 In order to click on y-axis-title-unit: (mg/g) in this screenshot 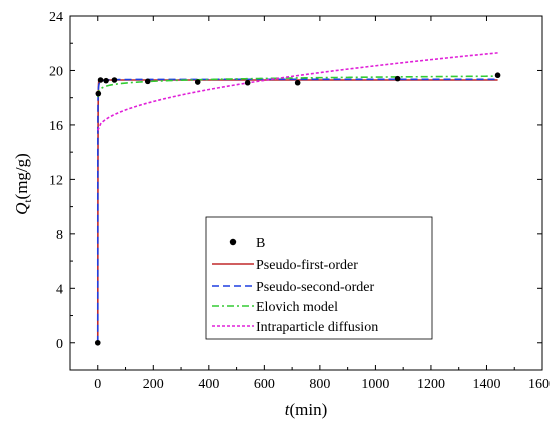, I will do `click(21, 176)`.